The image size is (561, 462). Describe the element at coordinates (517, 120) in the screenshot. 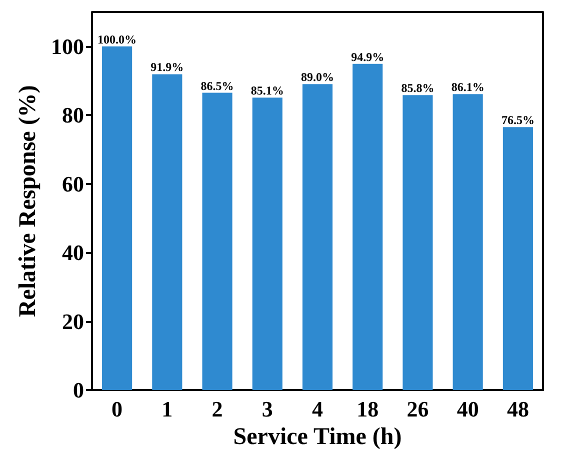

I see `data-label: 76.5%` at that location.